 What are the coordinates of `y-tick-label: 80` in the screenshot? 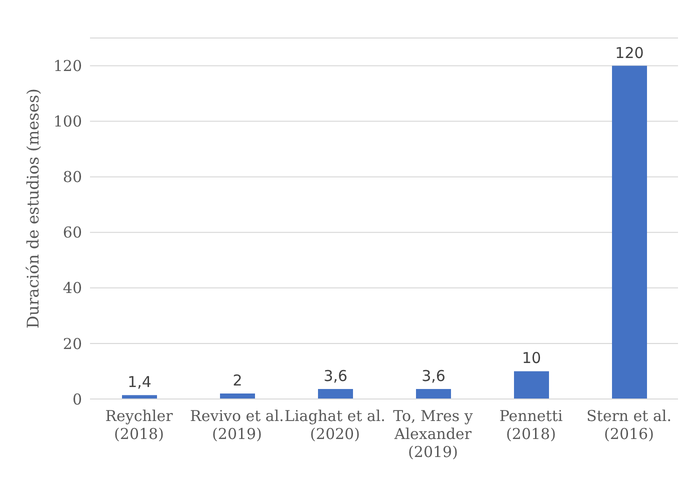 It's located at (72, 177).